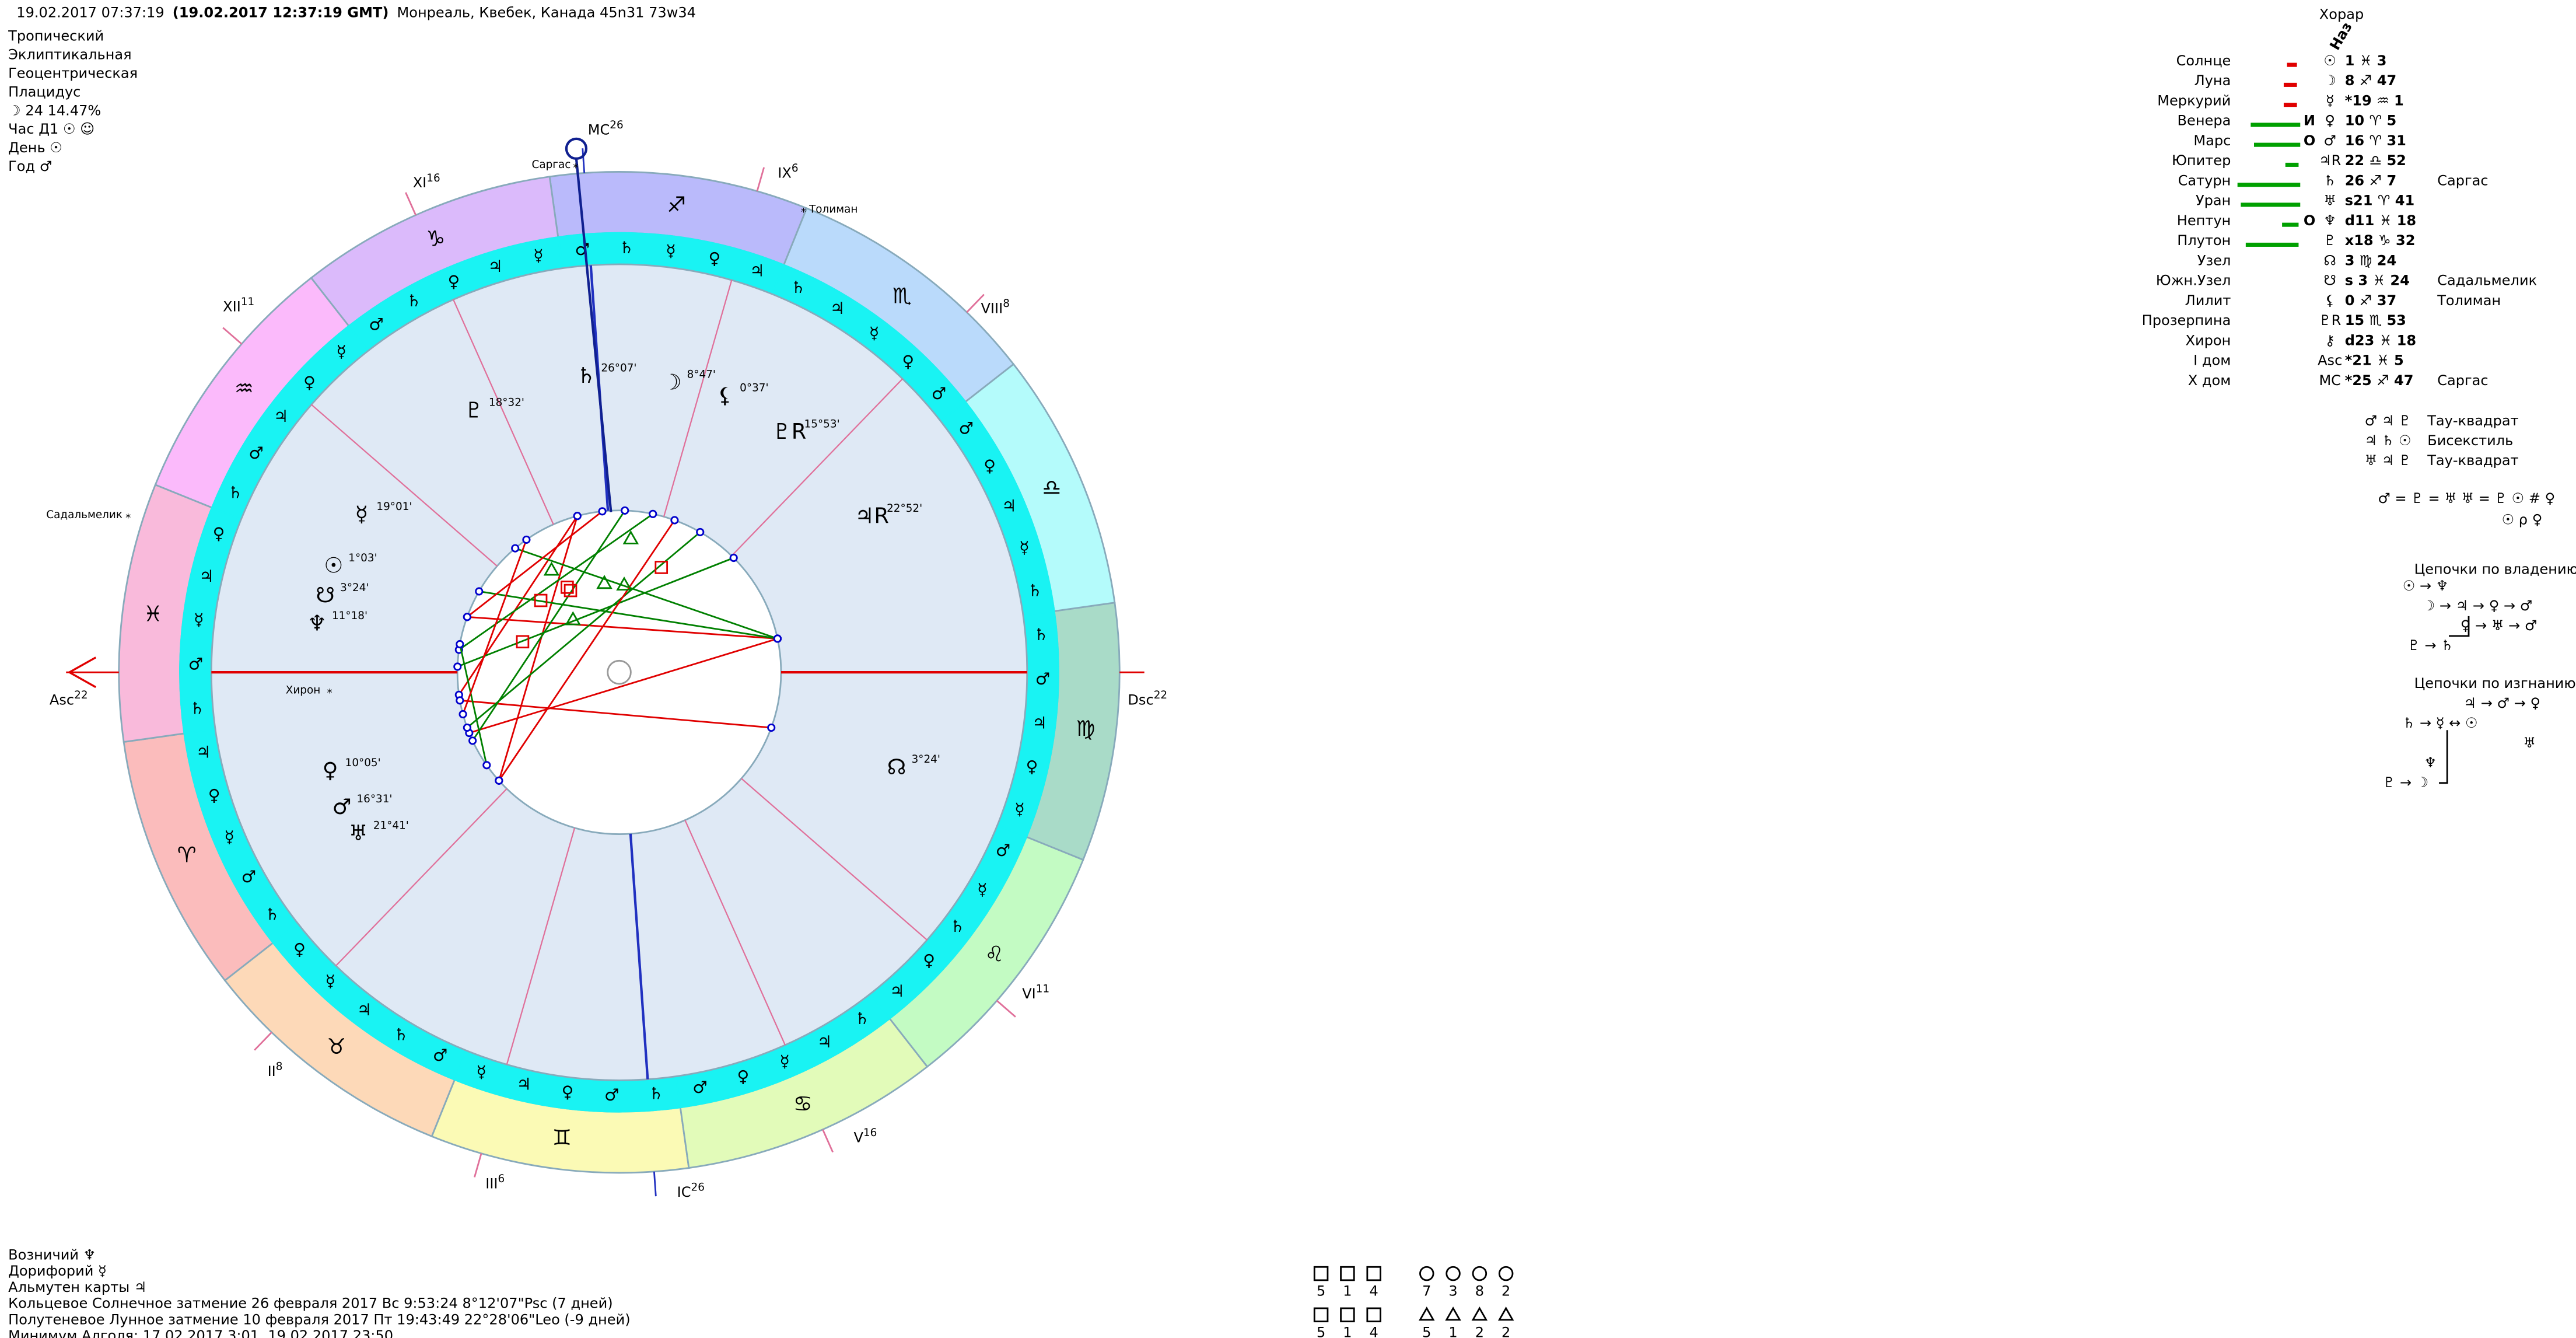  Describe the element at coordinates (2430, 763) in the screenshot. I see `chain-line: ♆` at that location.